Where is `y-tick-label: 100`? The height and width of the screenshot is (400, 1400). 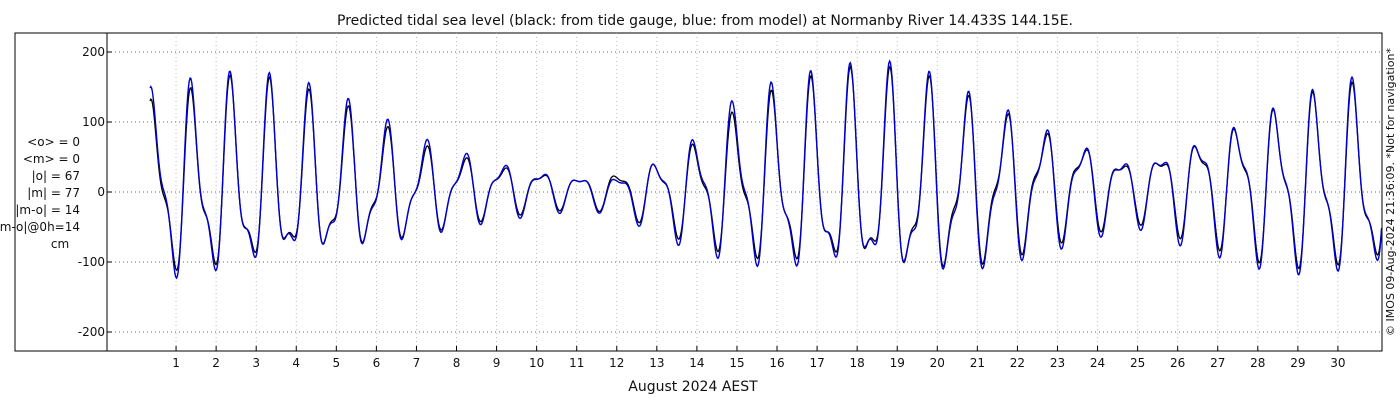 y-tick-label: 100 is located at coordinates (93, 122).